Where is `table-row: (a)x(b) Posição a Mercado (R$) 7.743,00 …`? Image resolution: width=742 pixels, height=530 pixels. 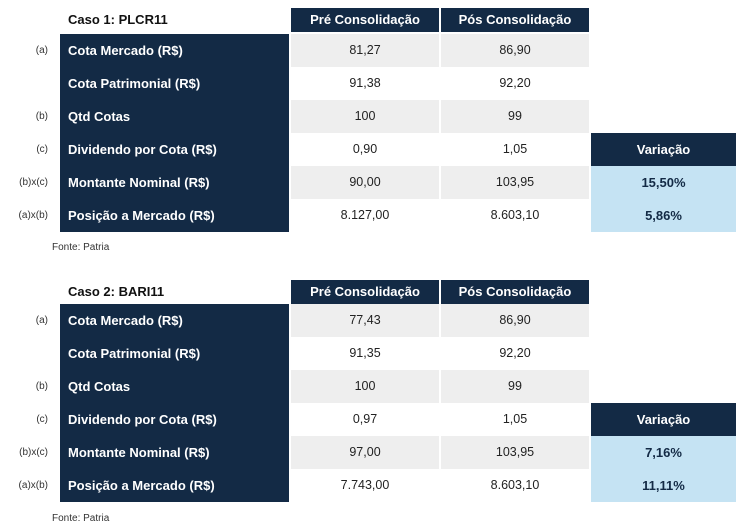
table-row: (a)x(b) Posição a Mercado (R$) 7.743,00 … is located at coordinates (371, 485).